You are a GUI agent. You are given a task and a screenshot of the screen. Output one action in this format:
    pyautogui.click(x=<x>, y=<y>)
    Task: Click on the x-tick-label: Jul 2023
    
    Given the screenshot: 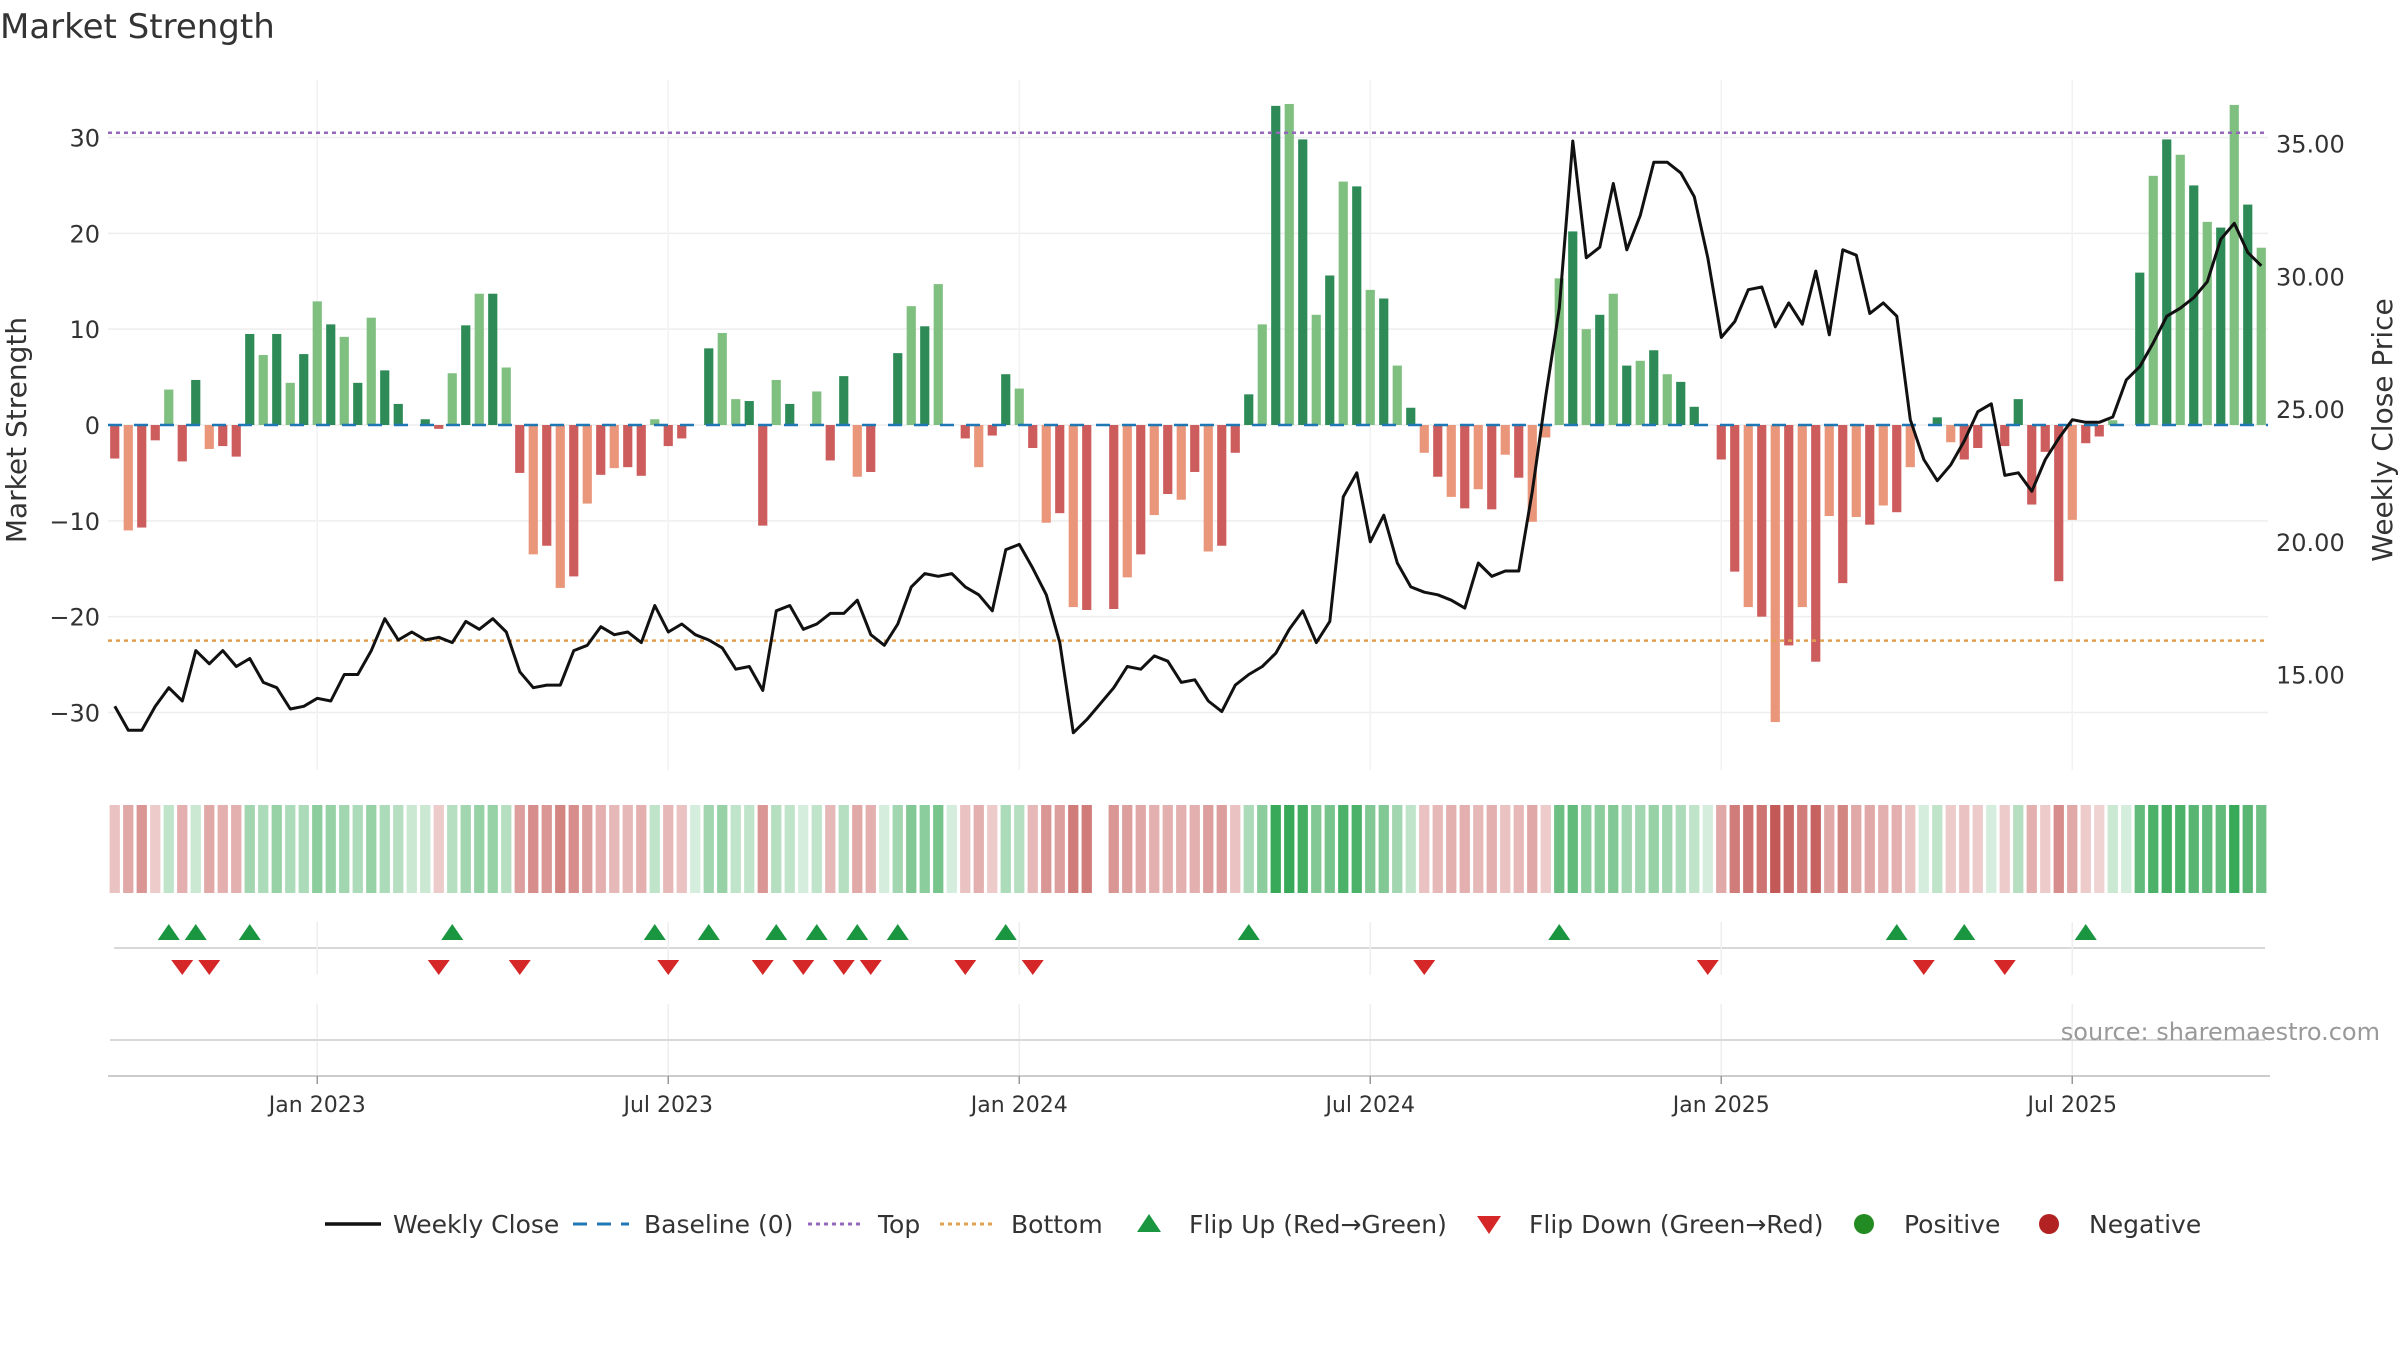 What is the action you would take?
    pyautogui.click(x=667, y=1105)
    